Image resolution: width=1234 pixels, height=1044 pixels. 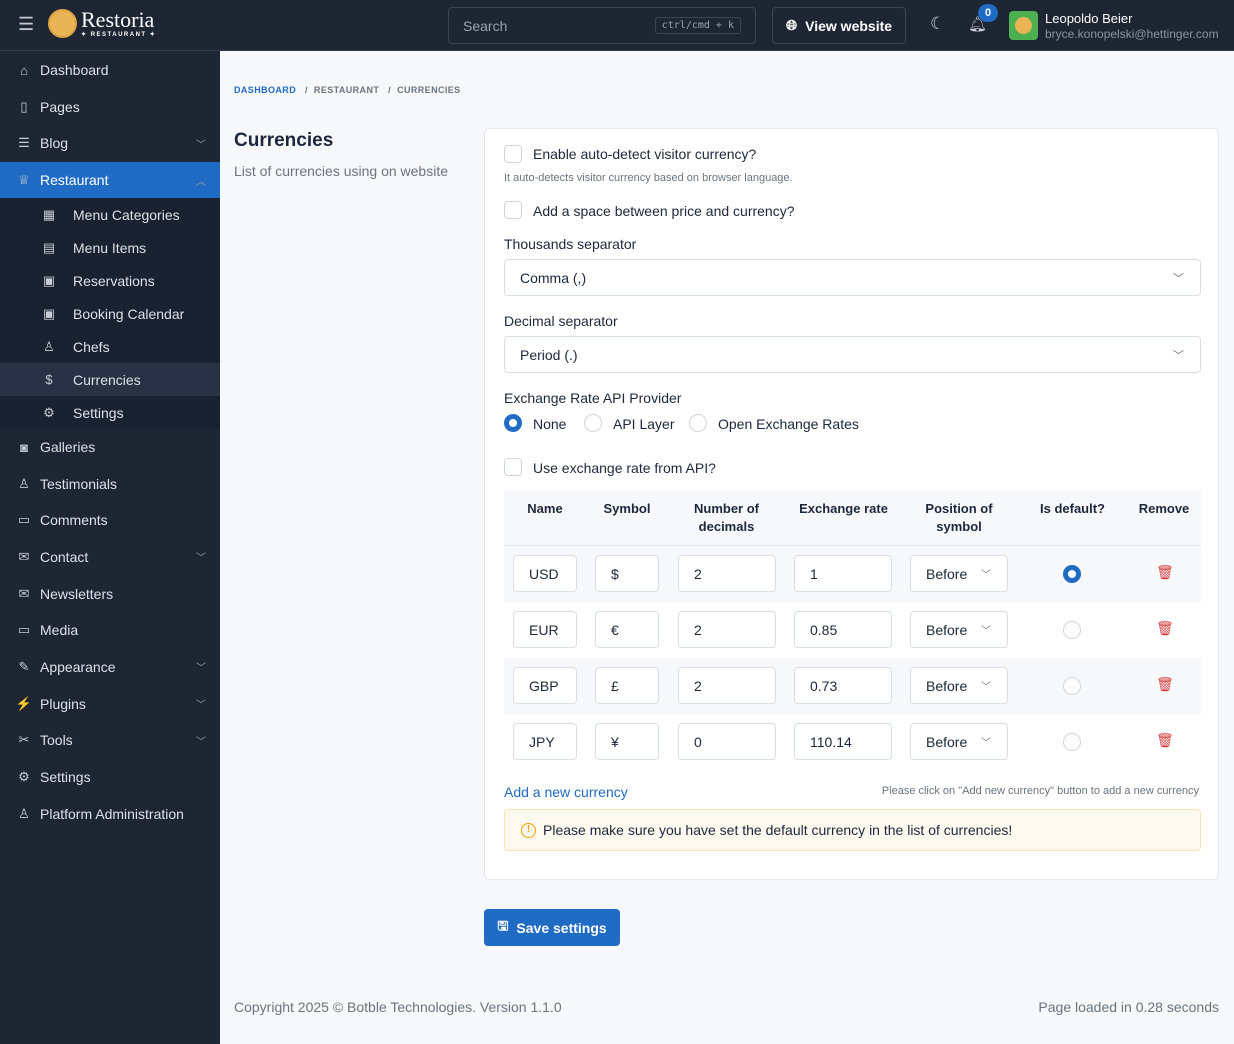 What do you see at coordinates (24, 556) in the screenshot?
I see `mail-icon: ✉` at bounding box center [24, 556].